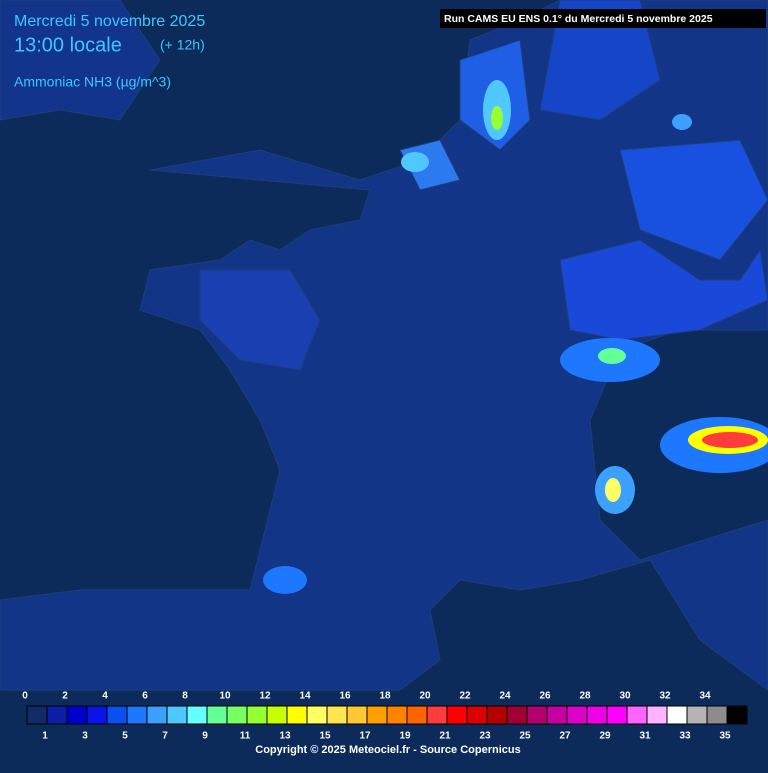 The image size is (768, 773). Describe the element at coordinates (585, 696) in the screenshot. I see `legend-tick-label: 28` at that location.